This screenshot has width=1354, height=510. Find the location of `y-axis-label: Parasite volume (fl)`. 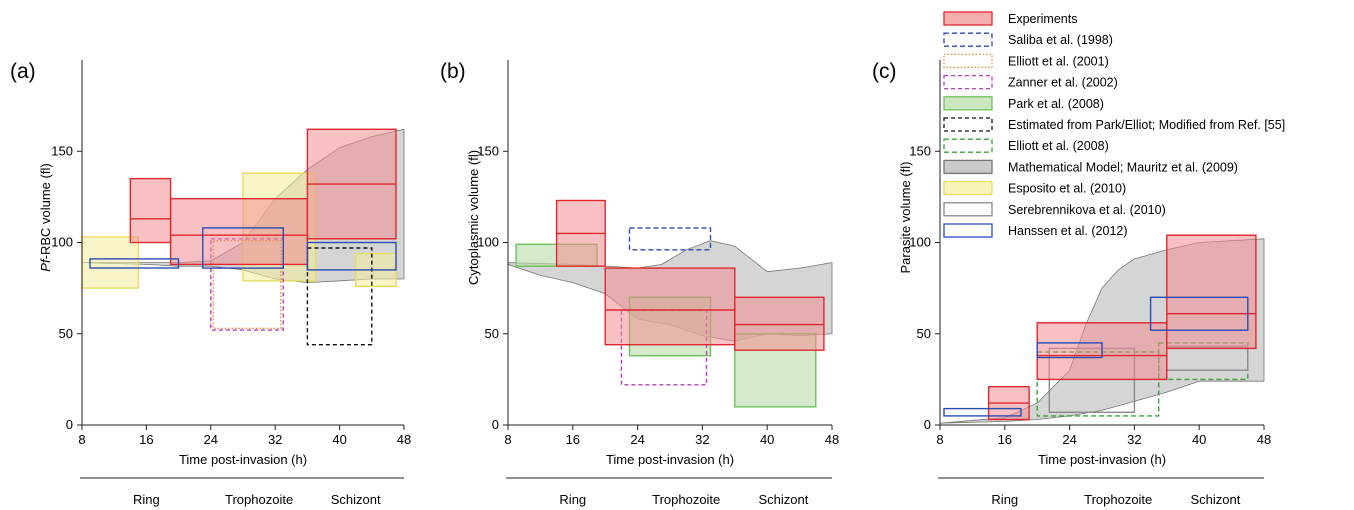

y-axis-label: Parasite volume (fl) is located at coordinates (905, 218).